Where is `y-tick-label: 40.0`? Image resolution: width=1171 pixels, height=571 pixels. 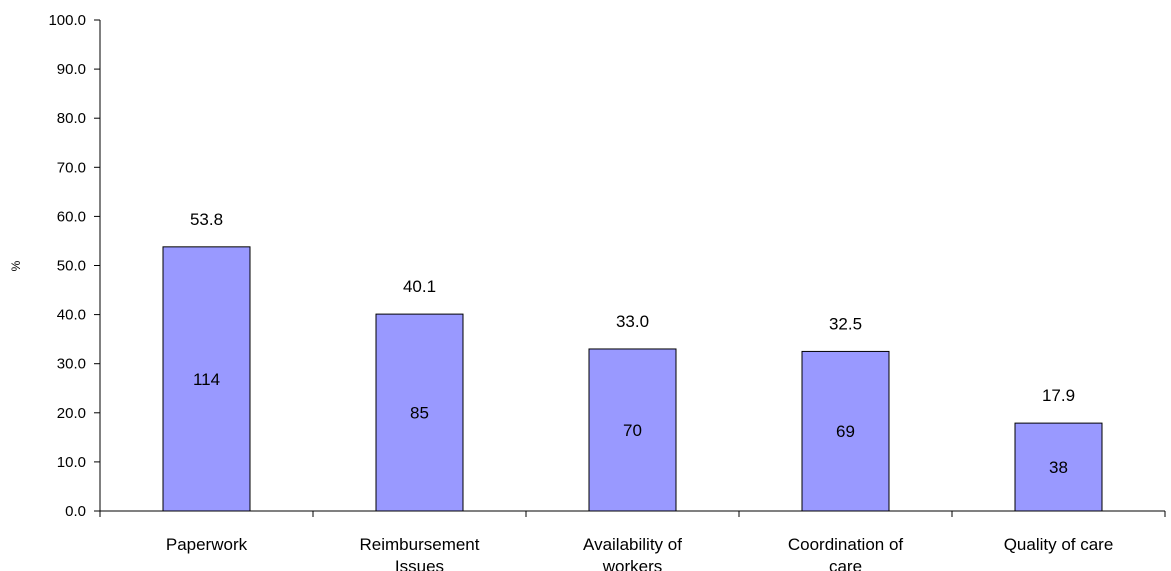
y-tick-label: 40.0 is located at coordinates (71, 315).